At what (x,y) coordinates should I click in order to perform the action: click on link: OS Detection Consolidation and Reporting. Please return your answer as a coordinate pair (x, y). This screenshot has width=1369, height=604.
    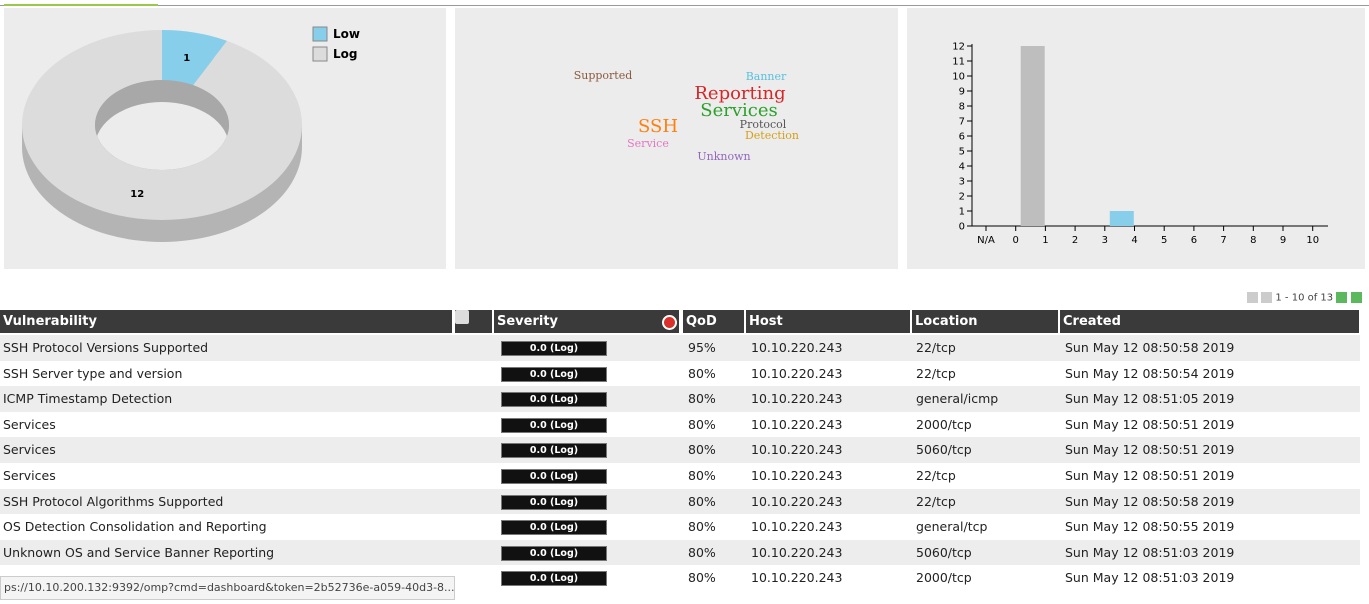
    Looking at the image, I should click on (135, 527).